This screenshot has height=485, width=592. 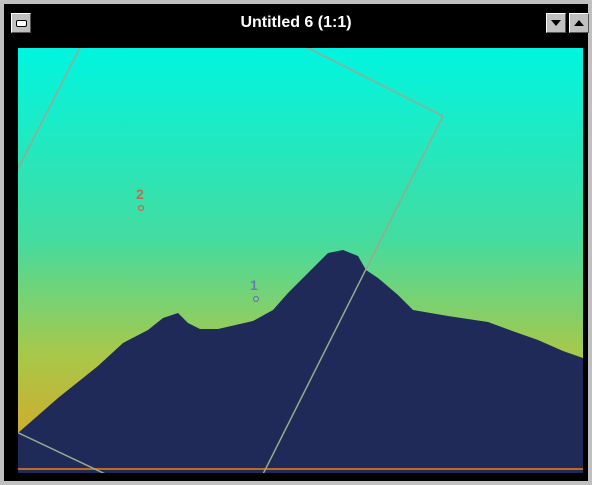 I want to click on maximize-button, so click(x=579, y=23).